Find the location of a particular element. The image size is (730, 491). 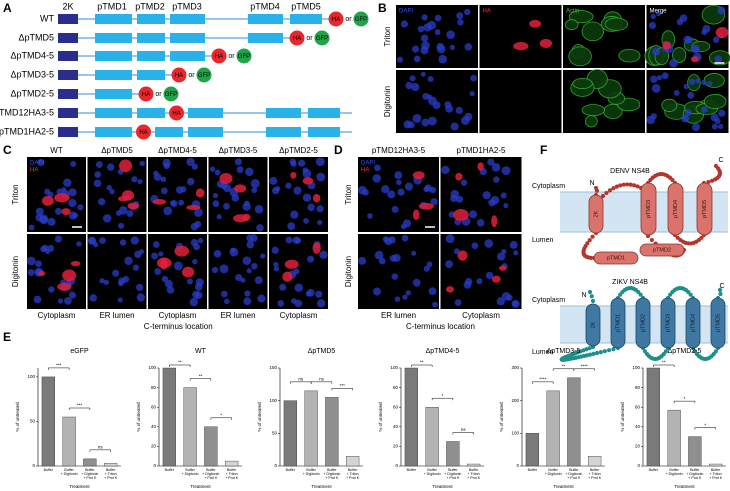

construct-name: pTMD12HA3-5 is located at coordinates (27, 112).